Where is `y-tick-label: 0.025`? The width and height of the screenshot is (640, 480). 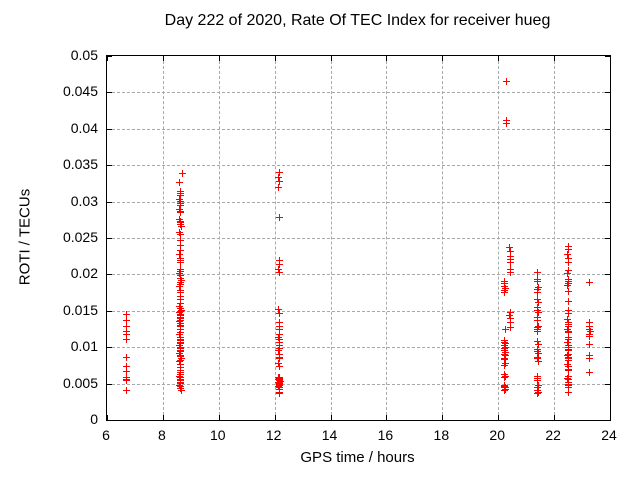 y-tick-label: 0.025 is located at coordinates (80, 237).